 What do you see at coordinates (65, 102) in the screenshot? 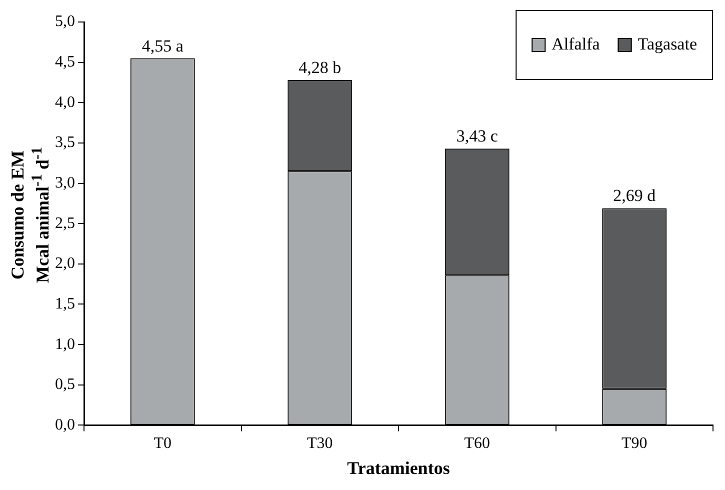
I see `y-tick-label: 4,0` at bounding box center [65, 102].